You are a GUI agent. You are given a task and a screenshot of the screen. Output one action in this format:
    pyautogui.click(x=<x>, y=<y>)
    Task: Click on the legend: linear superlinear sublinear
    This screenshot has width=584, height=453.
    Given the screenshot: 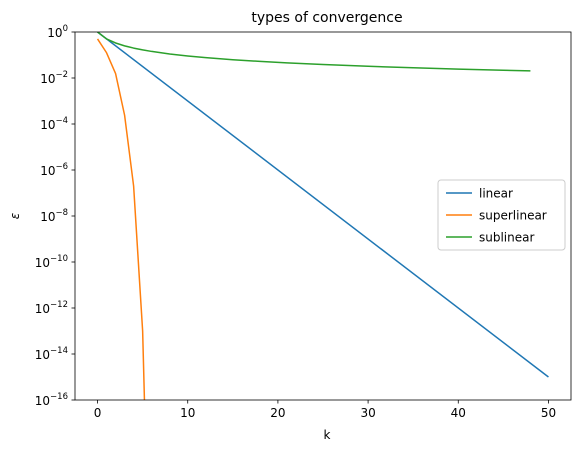 What is the action you would take?
    pyautogui.click(x=501, y=215)
    